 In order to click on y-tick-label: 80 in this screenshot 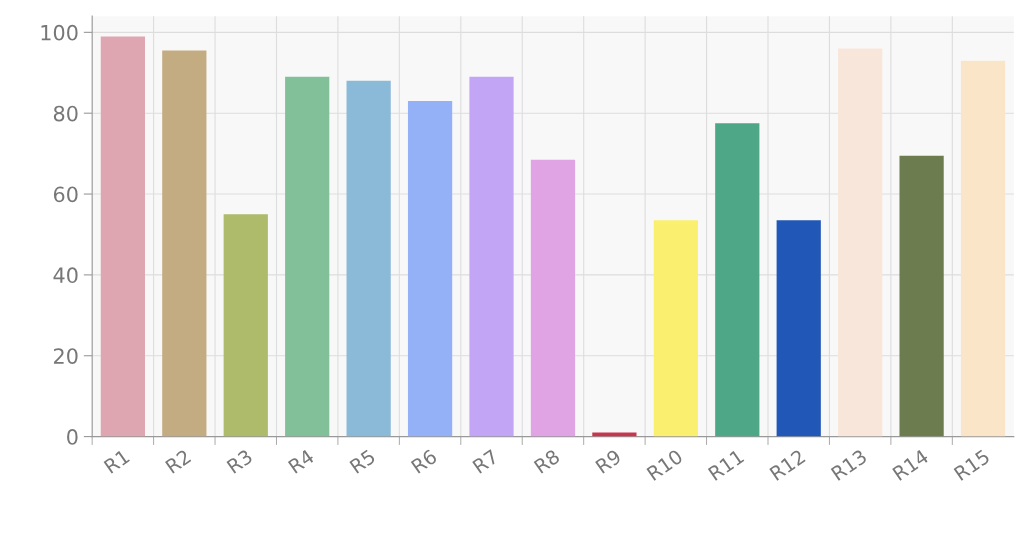, I will do `click(65, 113)`.